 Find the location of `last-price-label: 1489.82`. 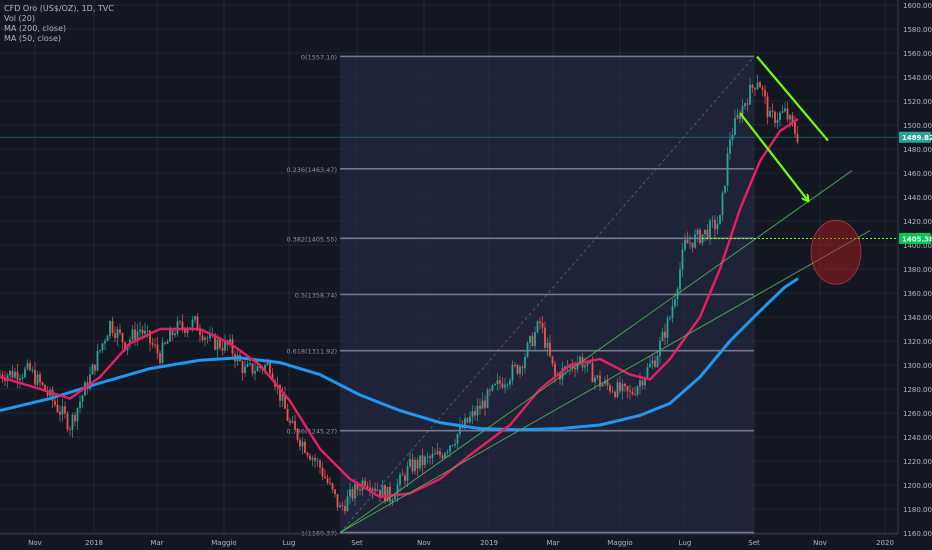

last-price-label: 1489.82 is located at coordinates (917, 138).